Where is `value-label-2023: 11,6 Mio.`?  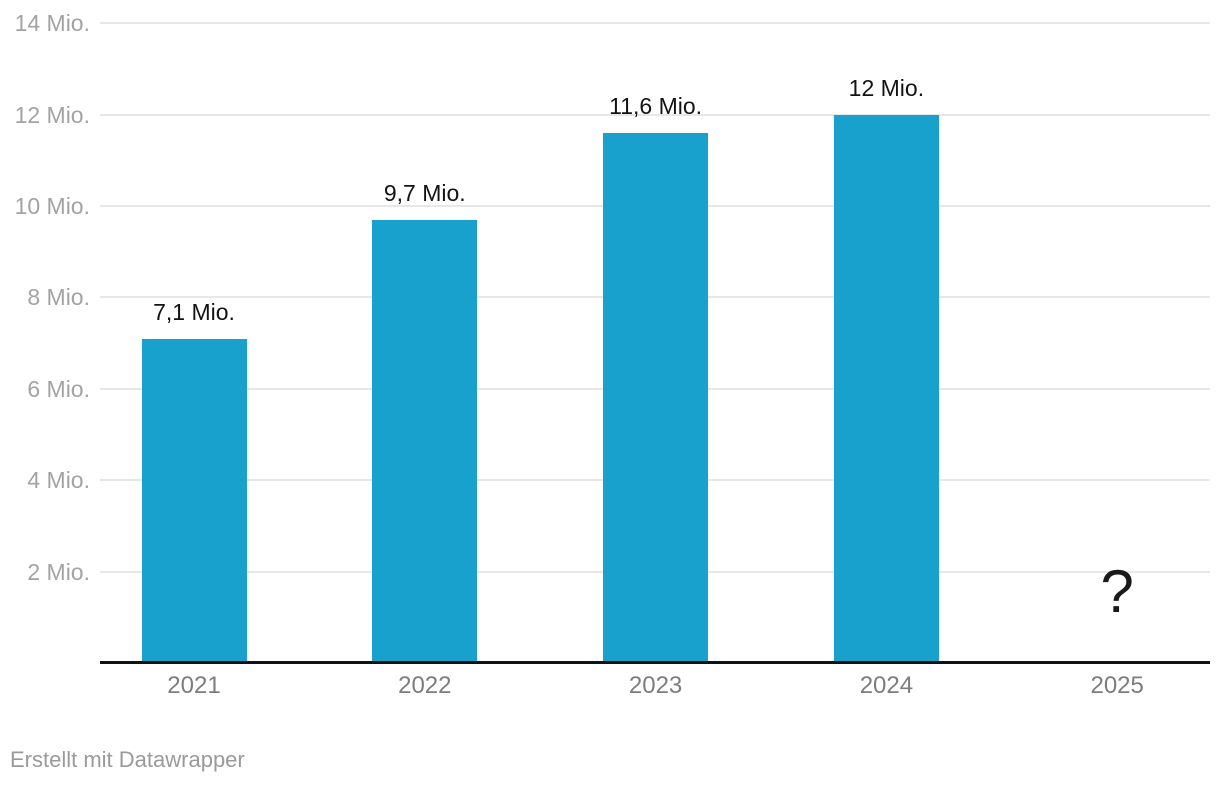
value-label-2023: 11,6 Mio. is located at coordinates (656, 106).